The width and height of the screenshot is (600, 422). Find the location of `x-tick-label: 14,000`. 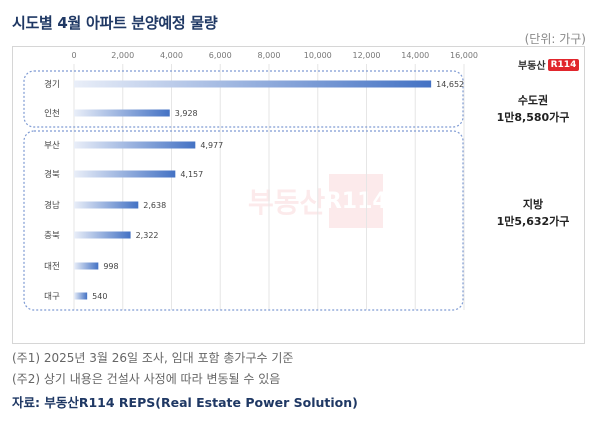

x-tick-label: 14,000 is located at coordinates (415, 55).